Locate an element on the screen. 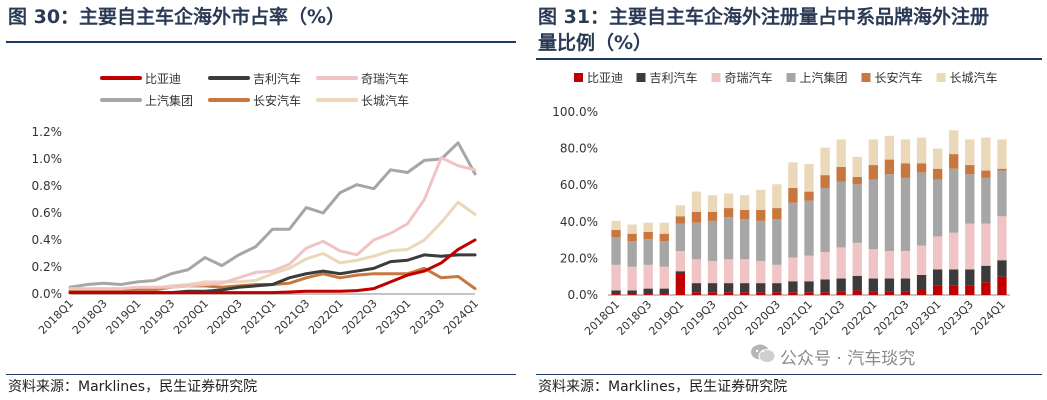  x-tick-label: 2022Q3 is located at coordinates (360, 317).